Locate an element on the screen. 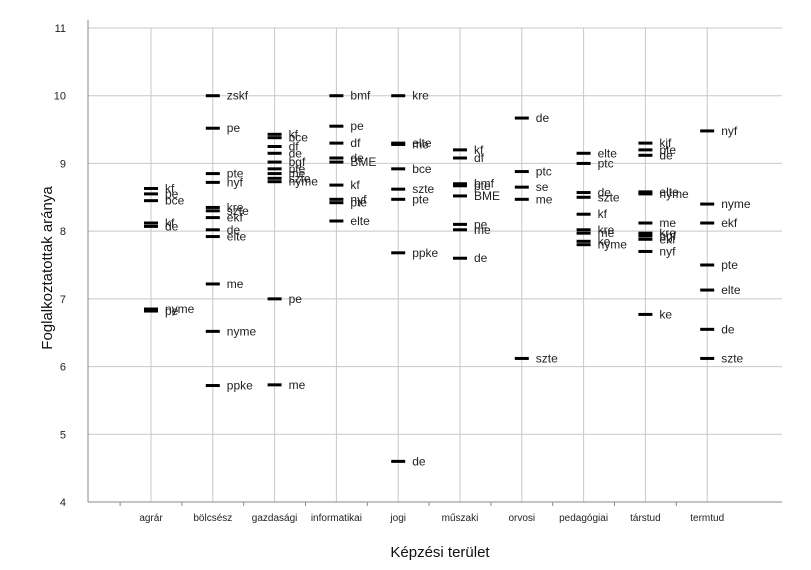 The height and width of the screenshot is (570, 811). x-category-label: társtud is located at coordinates (645, 518).